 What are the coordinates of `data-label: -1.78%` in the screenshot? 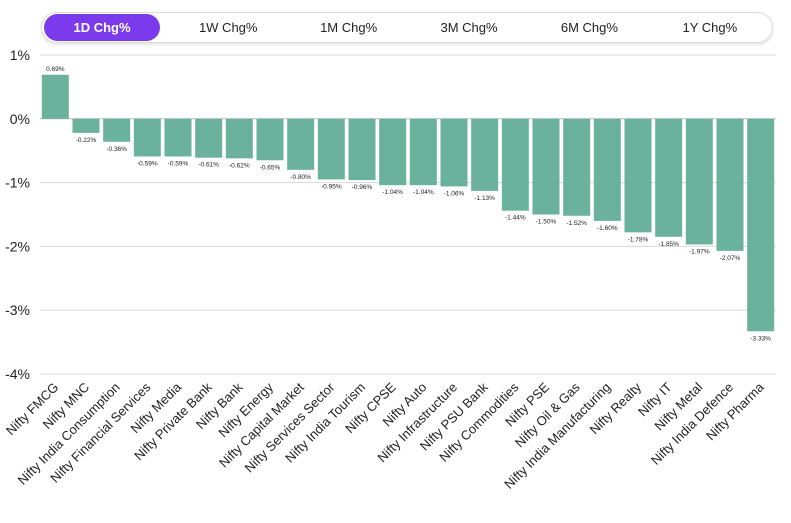 It's located at (638, 239).